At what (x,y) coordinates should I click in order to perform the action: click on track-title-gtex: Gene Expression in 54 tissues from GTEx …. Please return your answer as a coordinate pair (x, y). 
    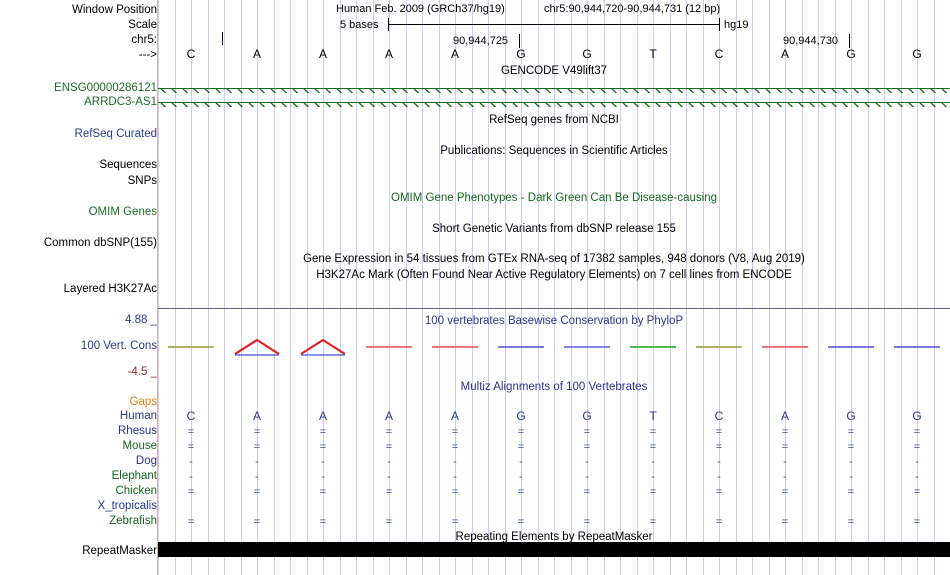
    Looking at the image, I should click on (554, 259).